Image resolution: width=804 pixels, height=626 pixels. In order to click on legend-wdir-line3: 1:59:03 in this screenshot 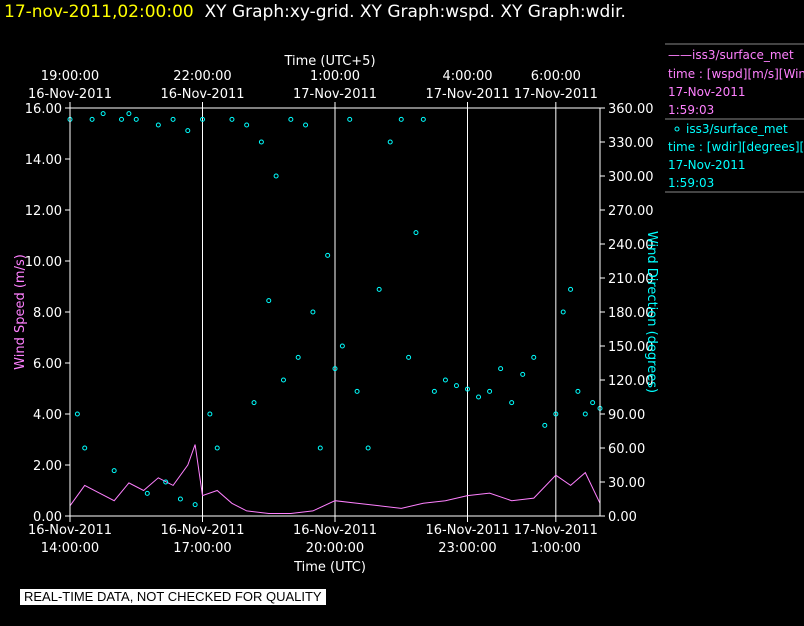, I will do `click(691, 183)`.